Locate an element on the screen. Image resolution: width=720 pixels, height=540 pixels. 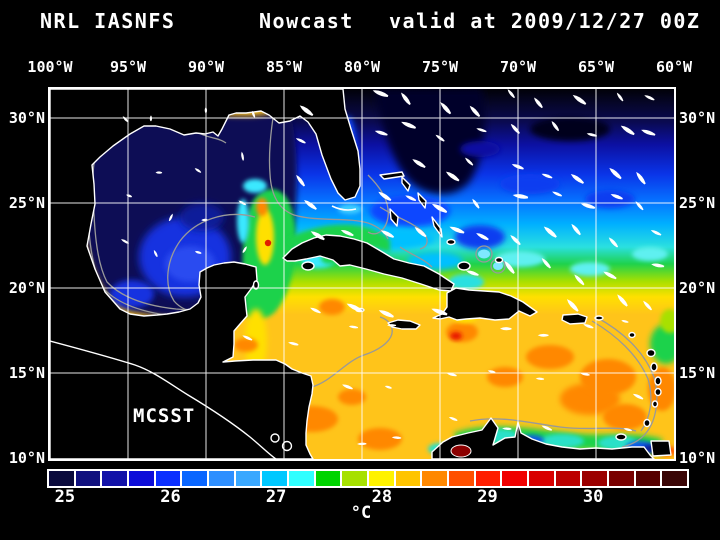
inagua-land is located at coordinates (464, 266).